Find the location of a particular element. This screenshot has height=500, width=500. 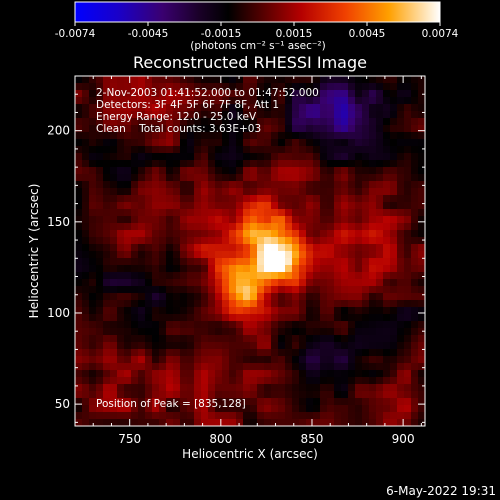

colorbar-tick-label: 0.0045 is located at coordinates (367, 34).